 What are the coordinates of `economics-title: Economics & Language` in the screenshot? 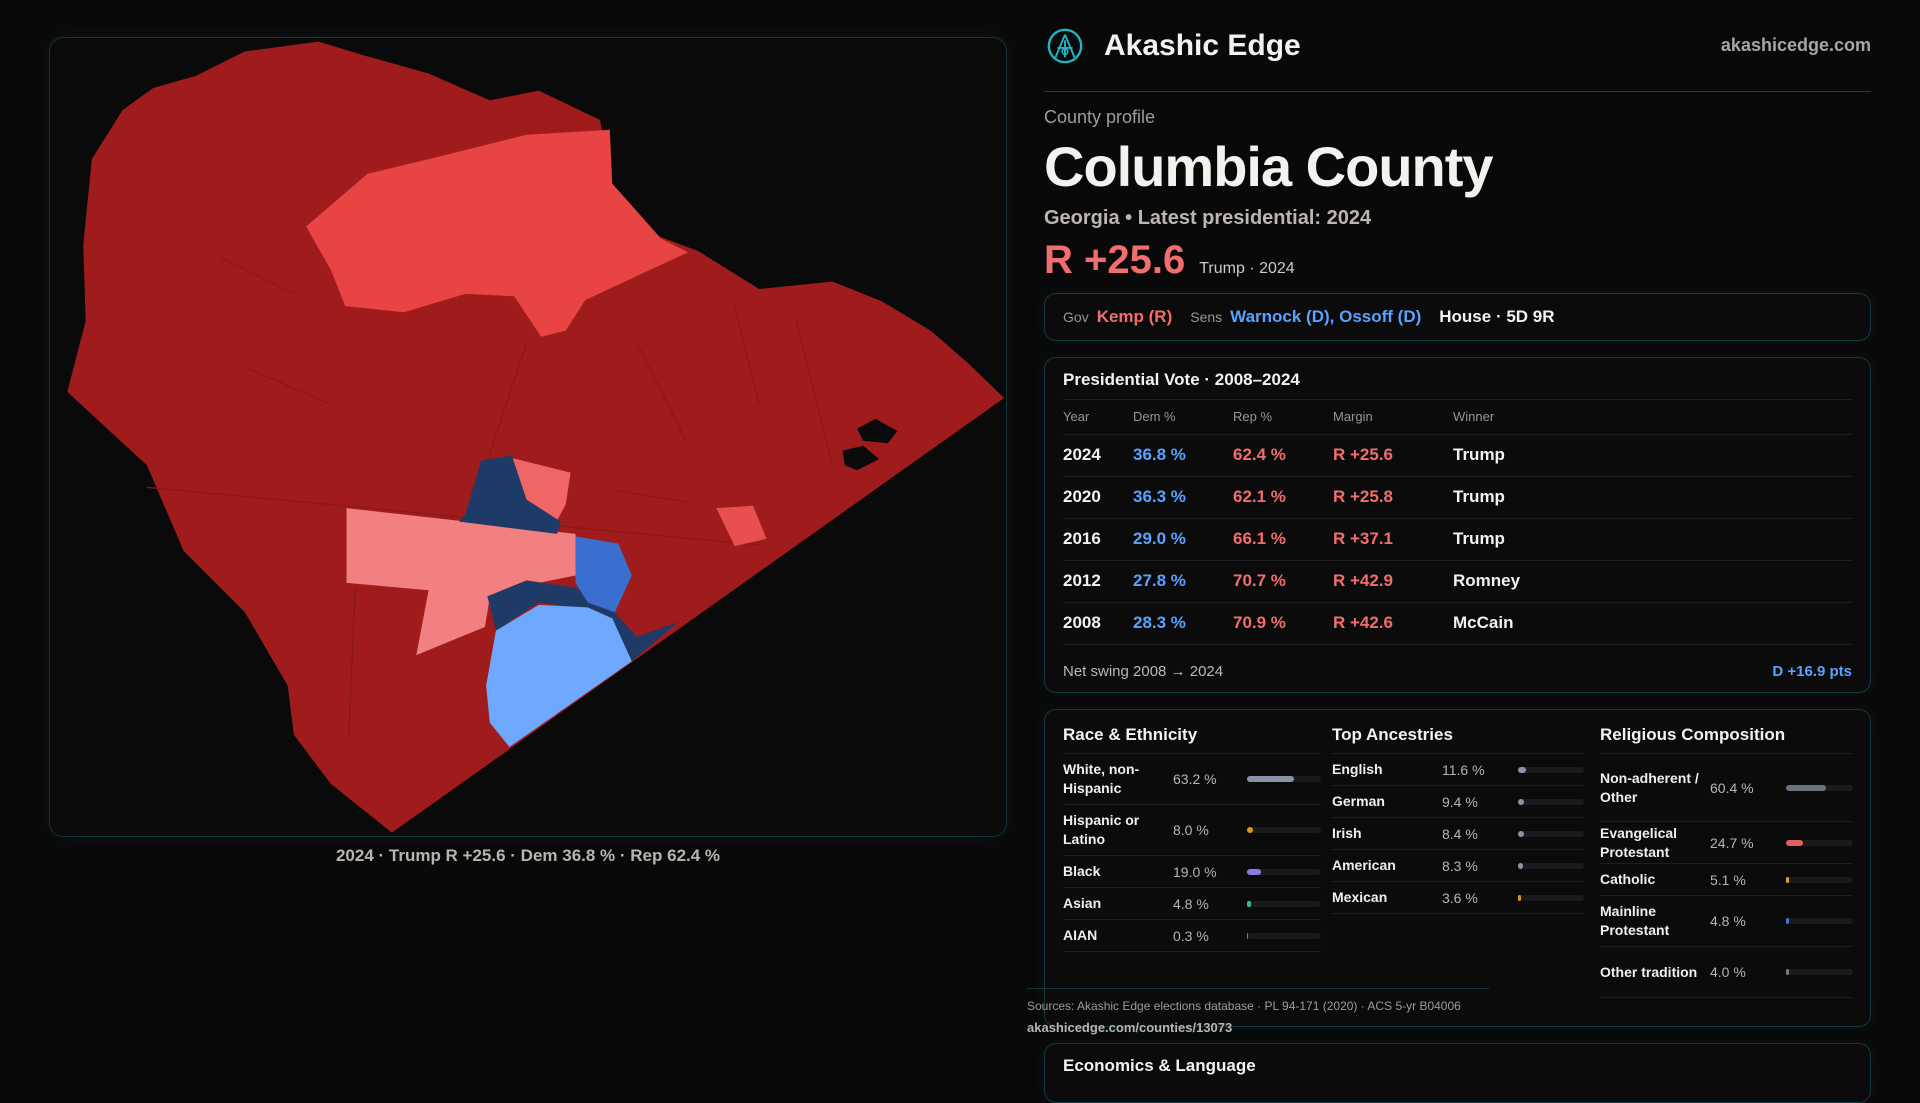 It's located at (1159, 1065).